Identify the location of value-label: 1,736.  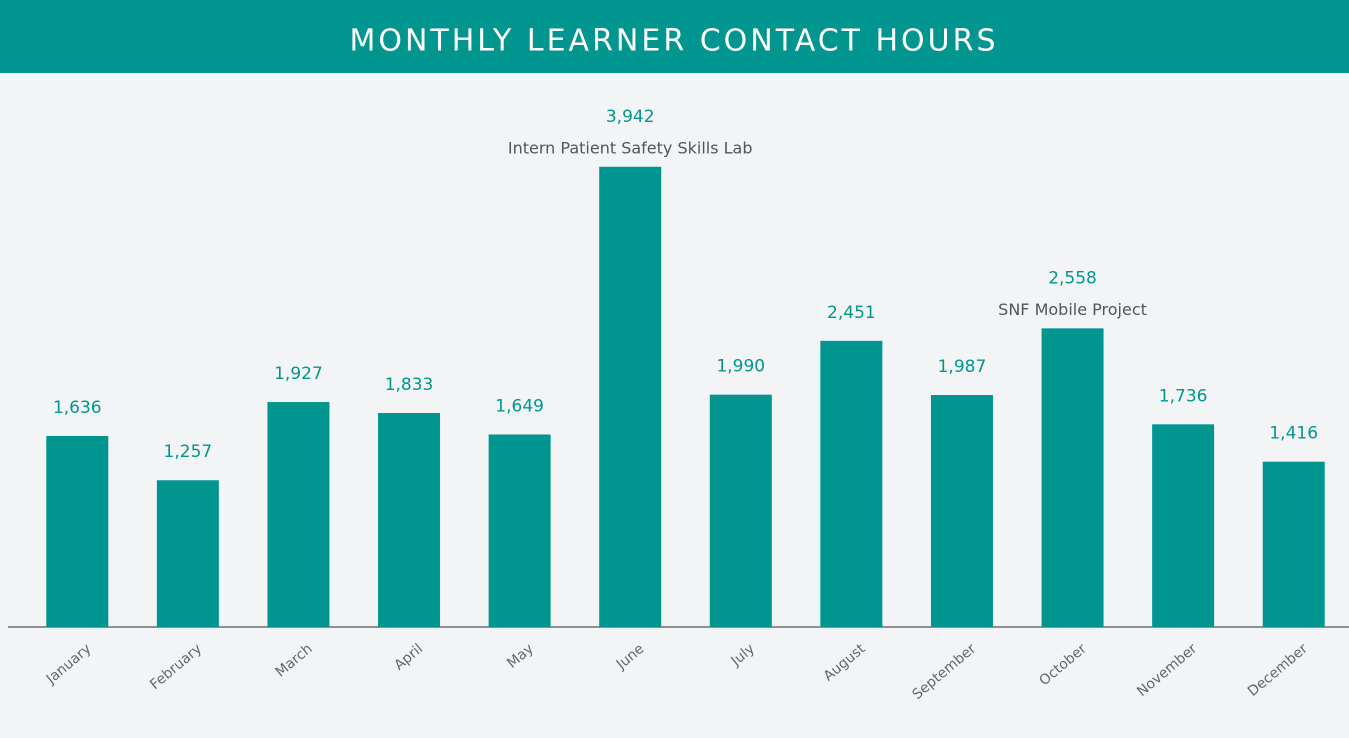
(1183, 396).